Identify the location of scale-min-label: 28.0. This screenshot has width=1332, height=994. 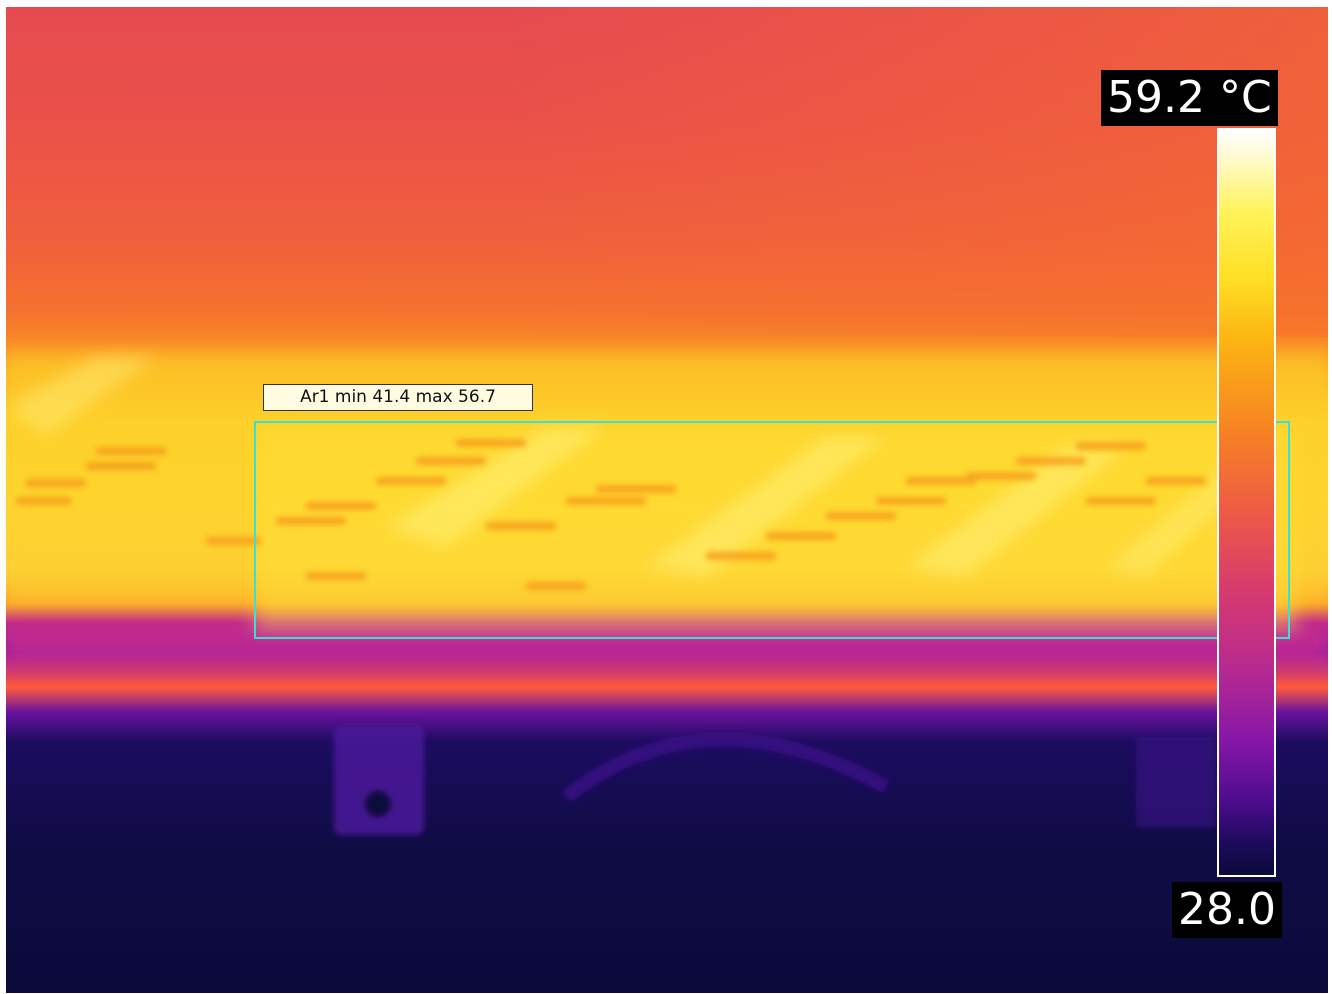
(1227, 910).